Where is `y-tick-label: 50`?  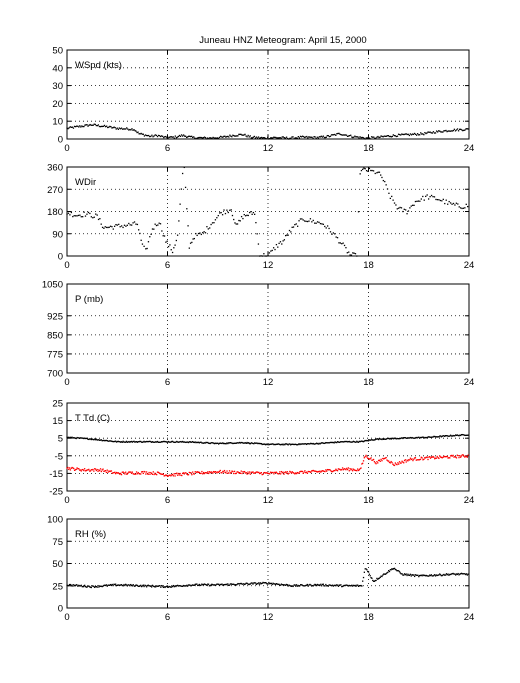 y-tick-label: 50 is located at coordinates (57, 564).